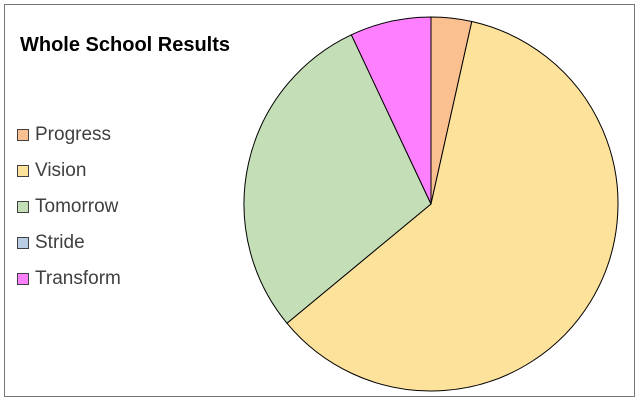 The width and height of the screenshot is (641, 403). What do you see at coordinates (23, 243) in the screenshot?
I see `legend-swatch-stride` at bounding box center [23, 243].